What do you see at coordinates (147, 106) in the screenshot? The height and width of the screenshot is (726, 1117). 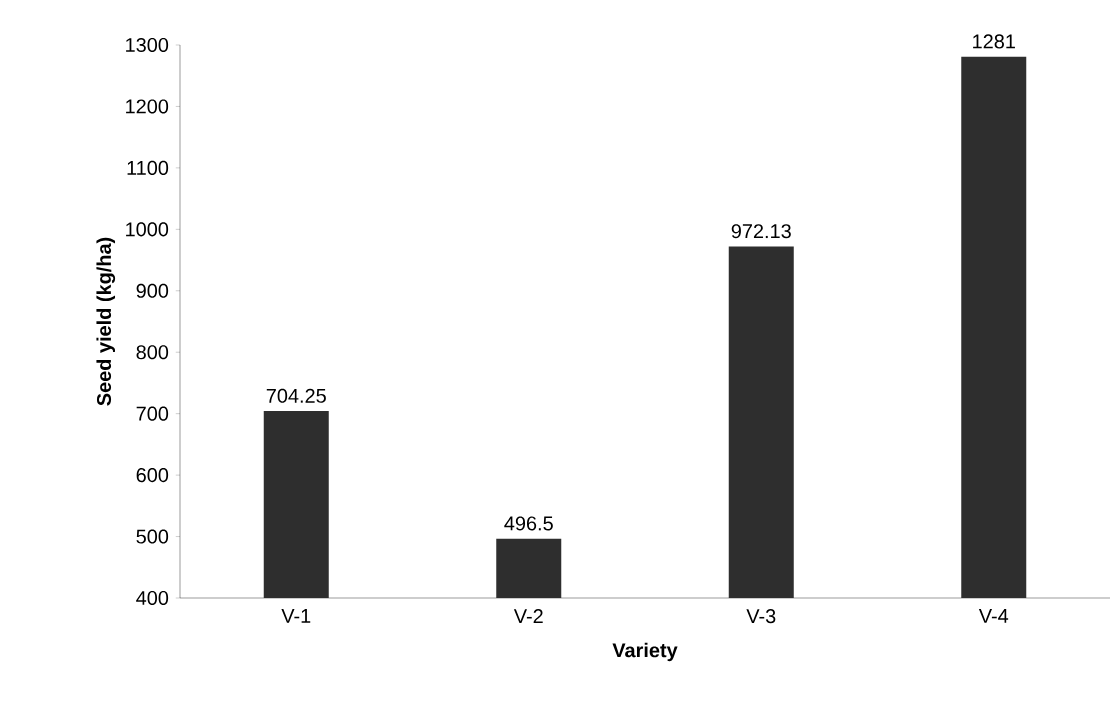 I see `y-tick-label: 1200` at bounding box center [147, 106].